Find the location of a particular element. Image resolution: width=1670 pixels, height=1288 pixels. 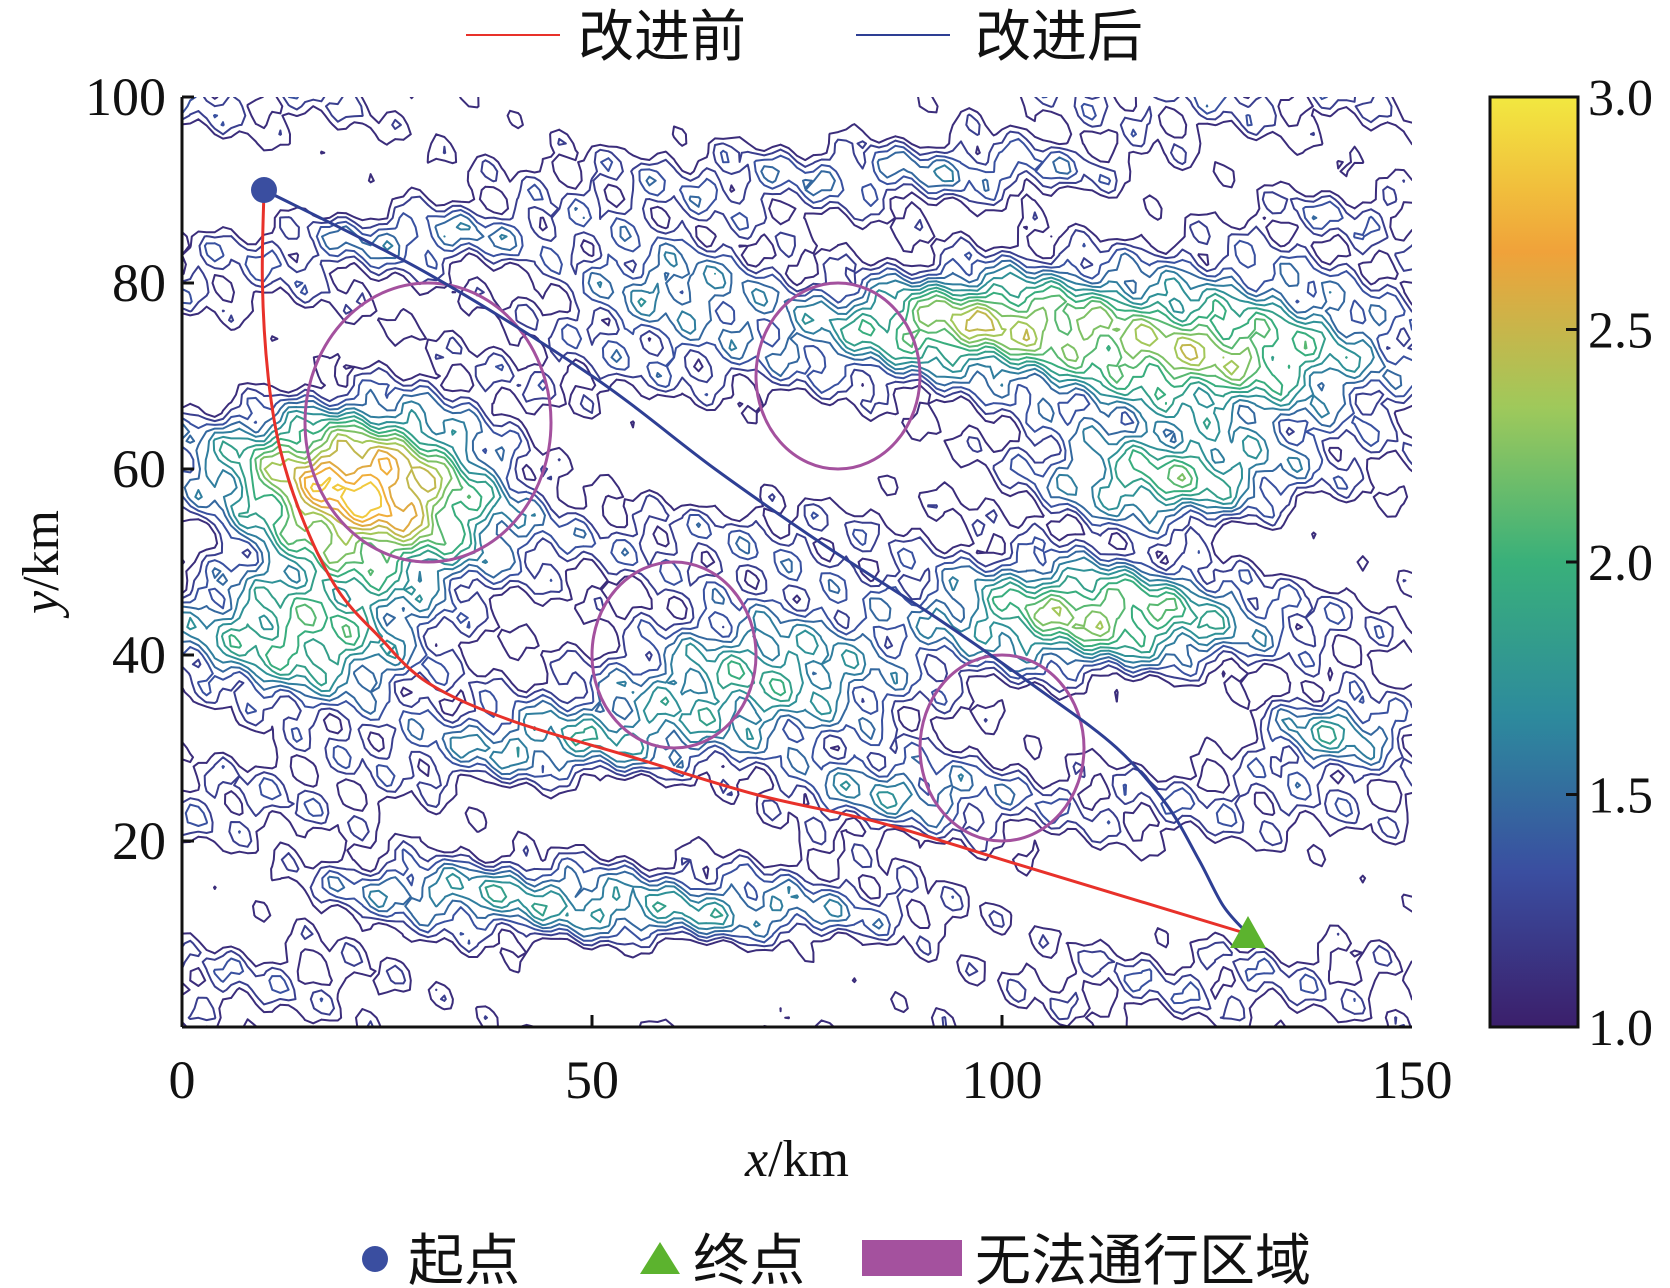

colorbar-tick-label: 2.5 is located at coordinates (1620, 331).